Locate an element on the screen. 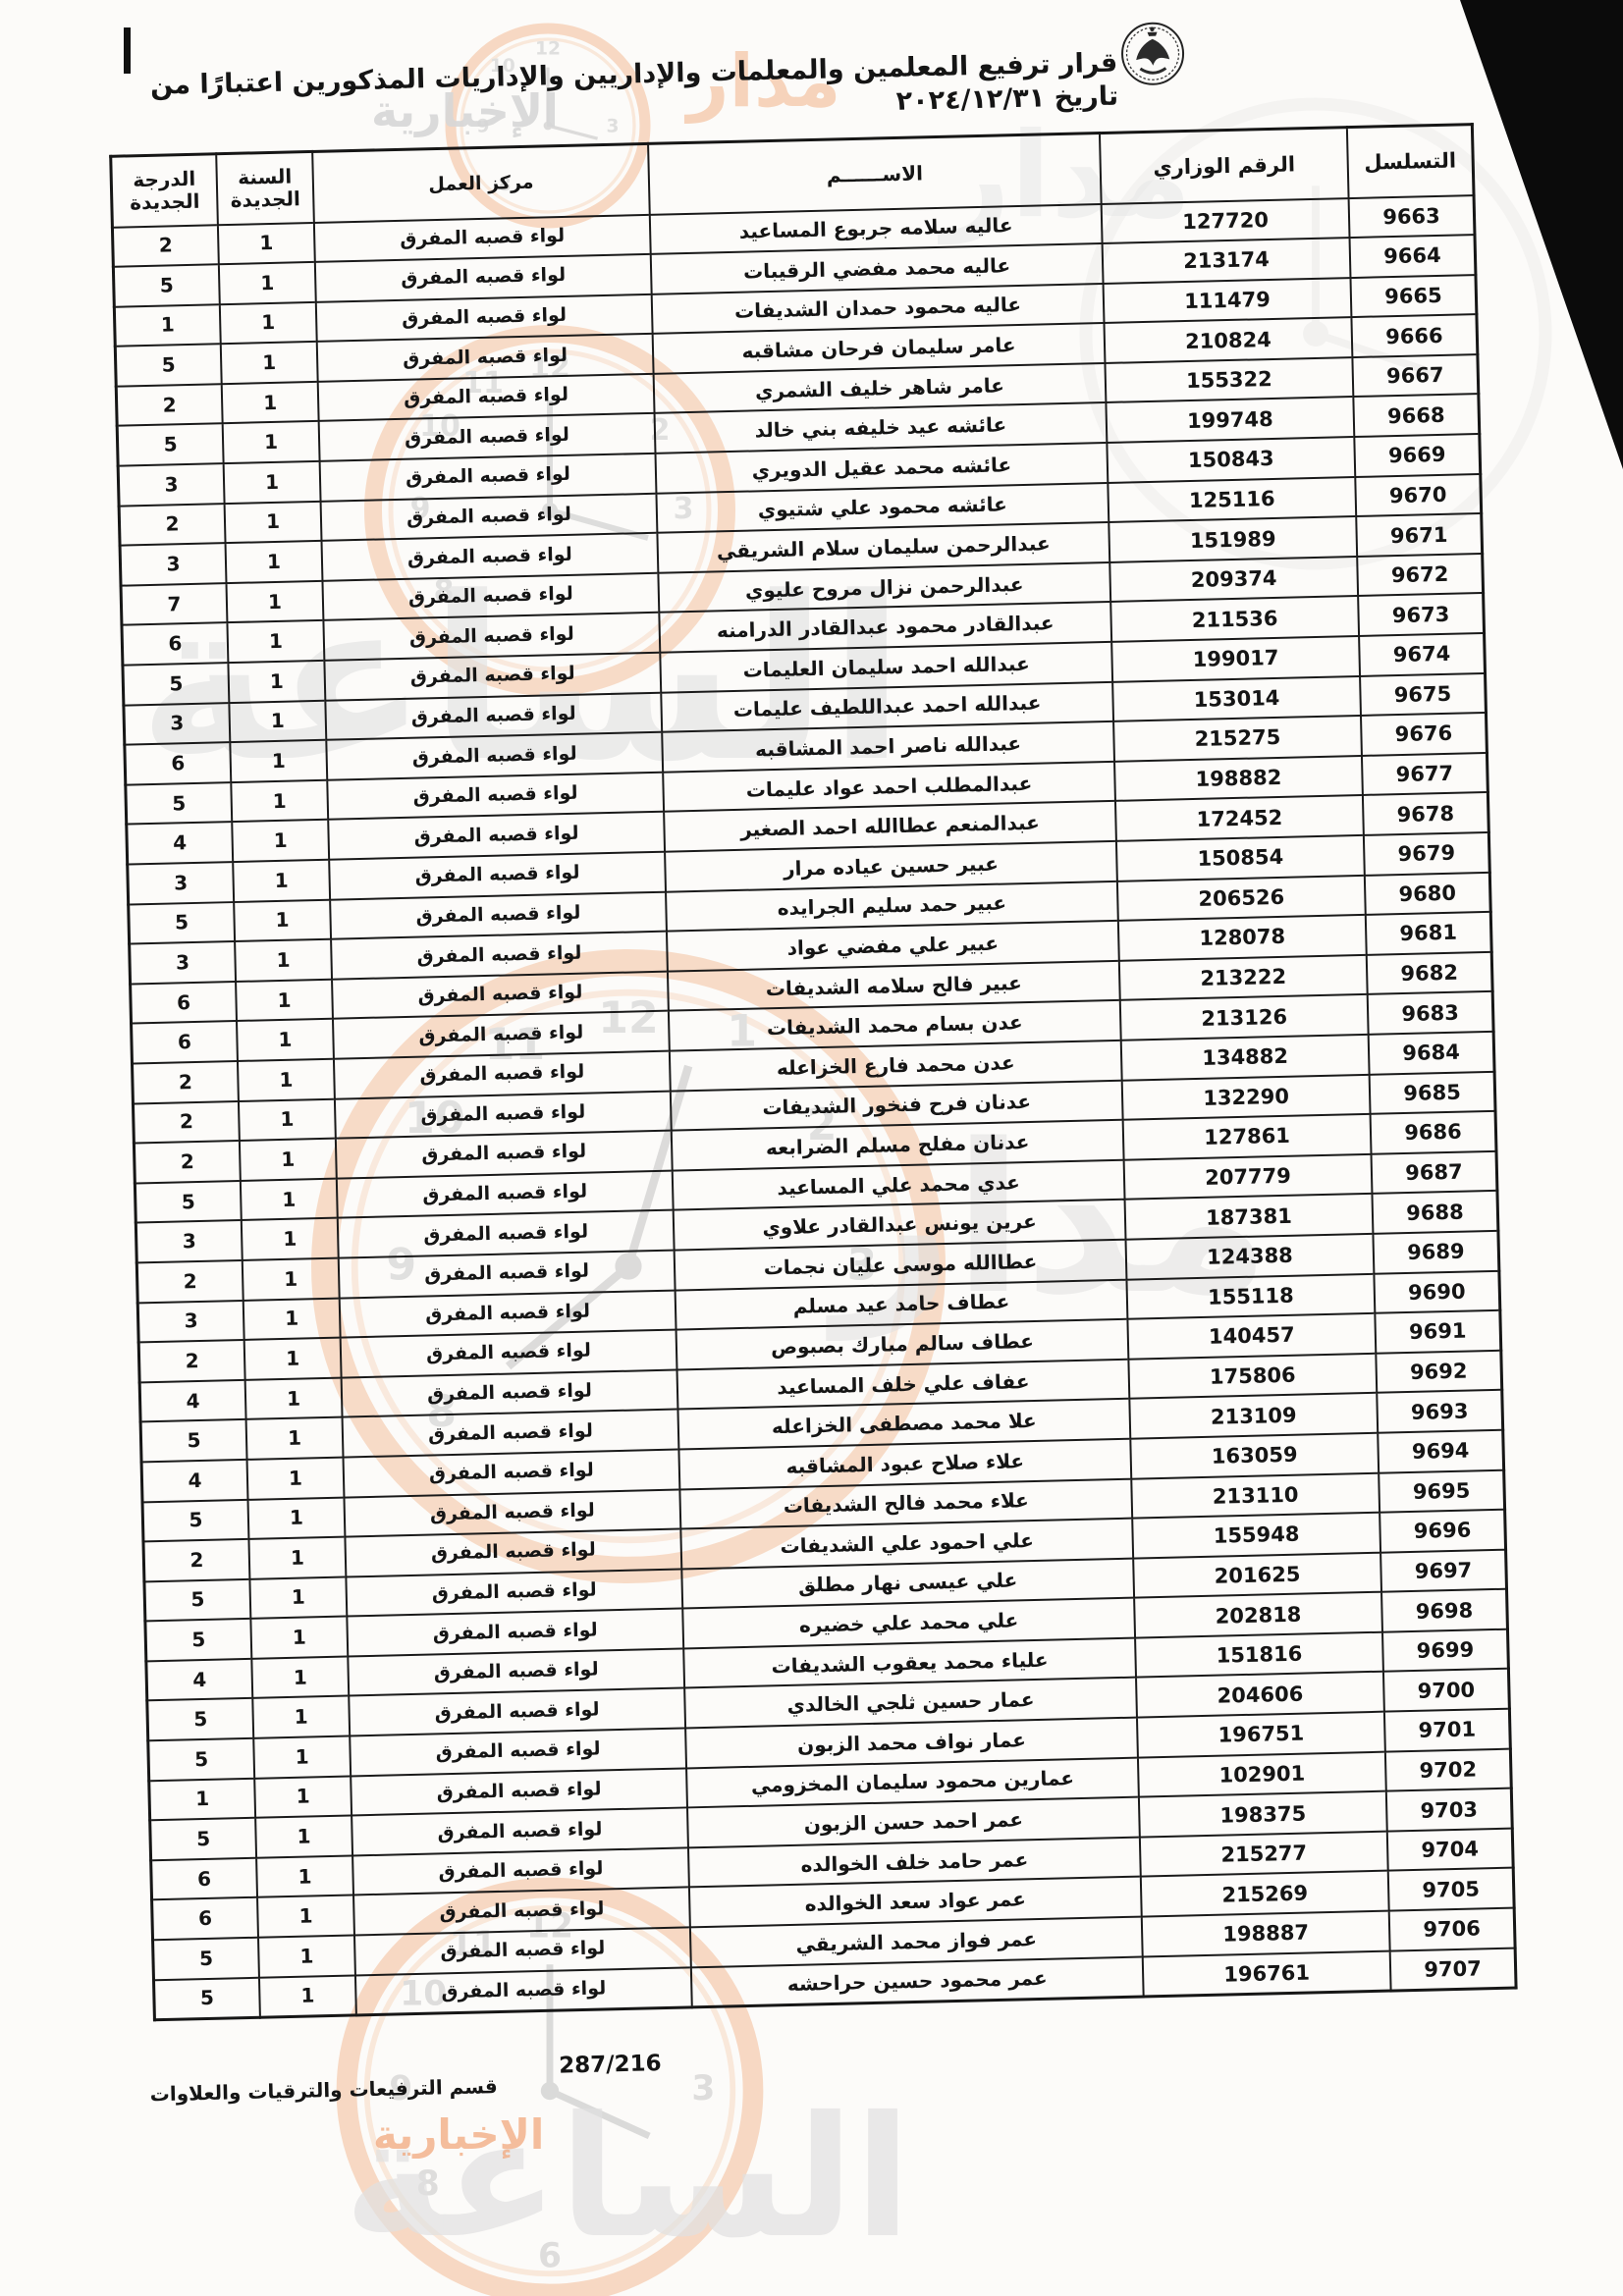  page-number: 287/216 is located at coordinates (610, 2065).